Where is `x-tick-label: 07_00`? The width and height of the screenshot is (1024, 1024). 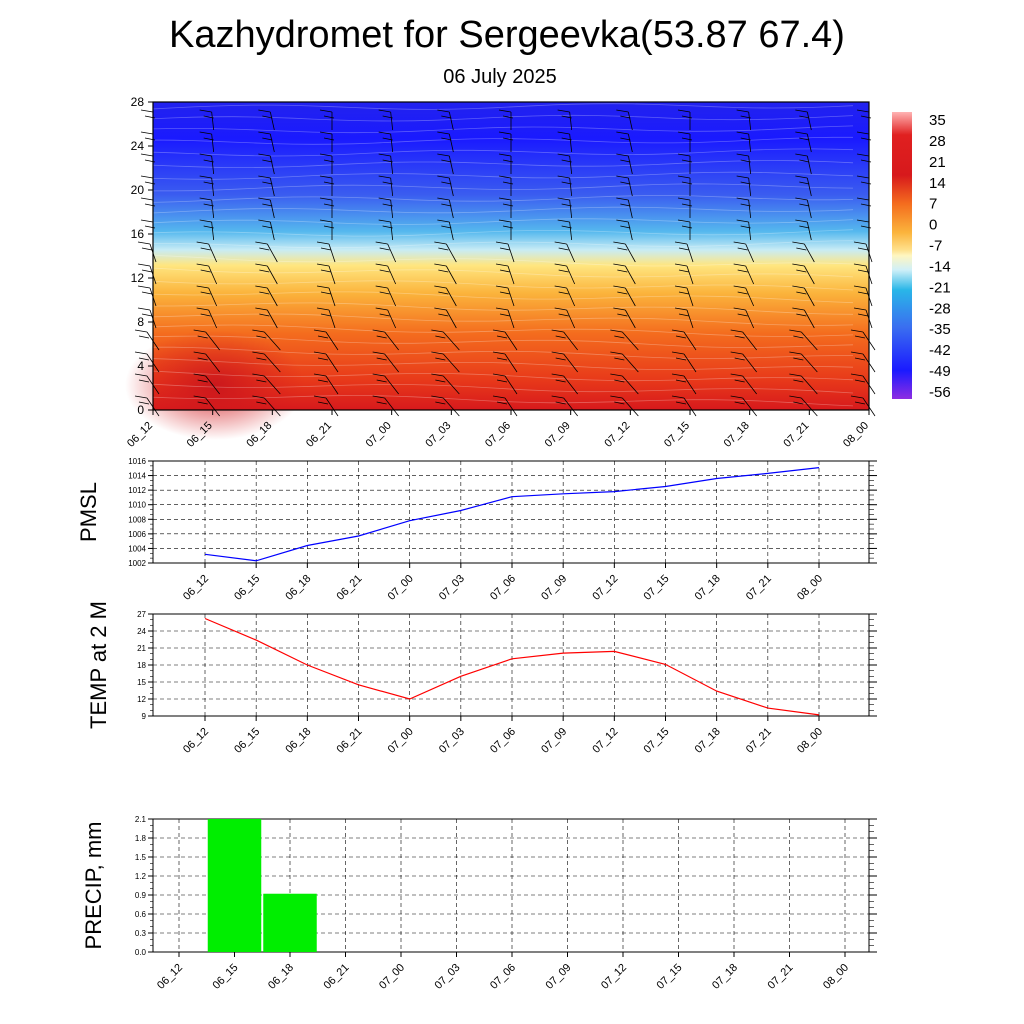
x-tick-label: 07_00 is located at coordinates (401, 741).